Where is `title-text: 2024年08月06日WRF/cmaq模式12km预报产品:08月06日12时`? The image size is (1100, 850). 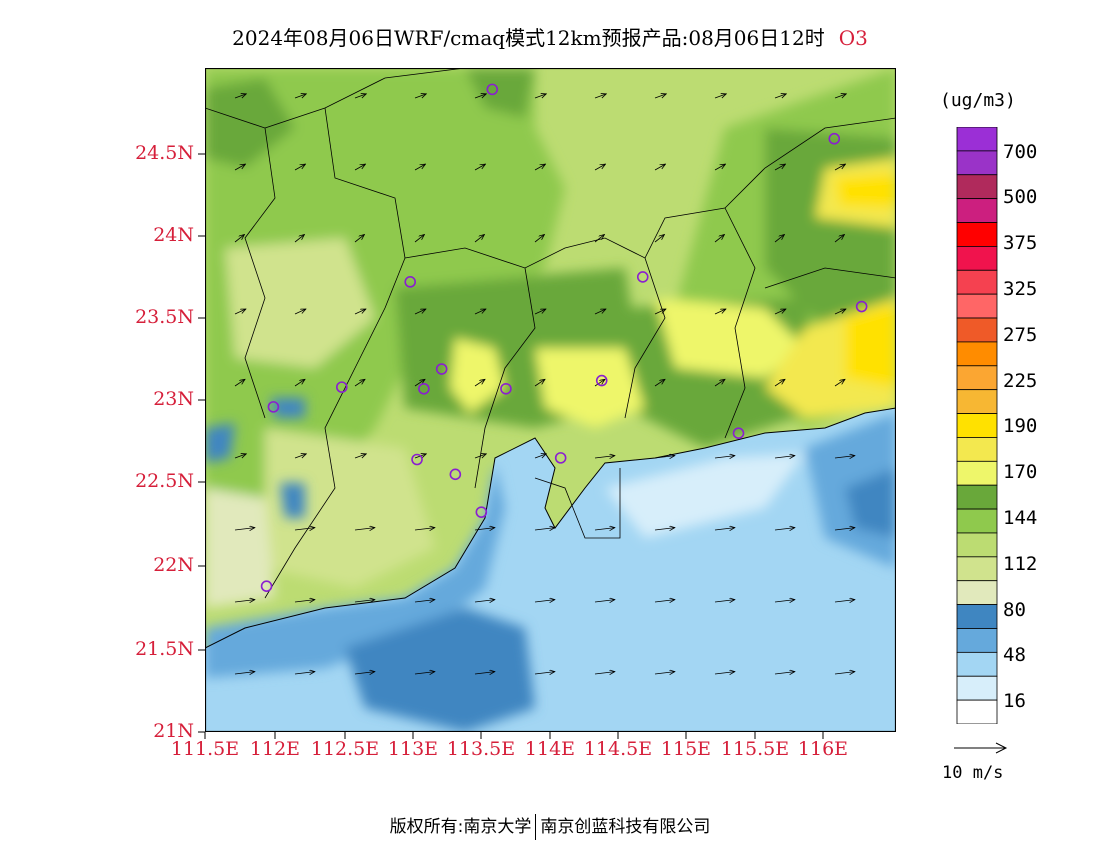 title-text: 2024年08月06日WRF/cmaq模式12km预报产品:08月06日12时 is located at coordinates (528, 38).